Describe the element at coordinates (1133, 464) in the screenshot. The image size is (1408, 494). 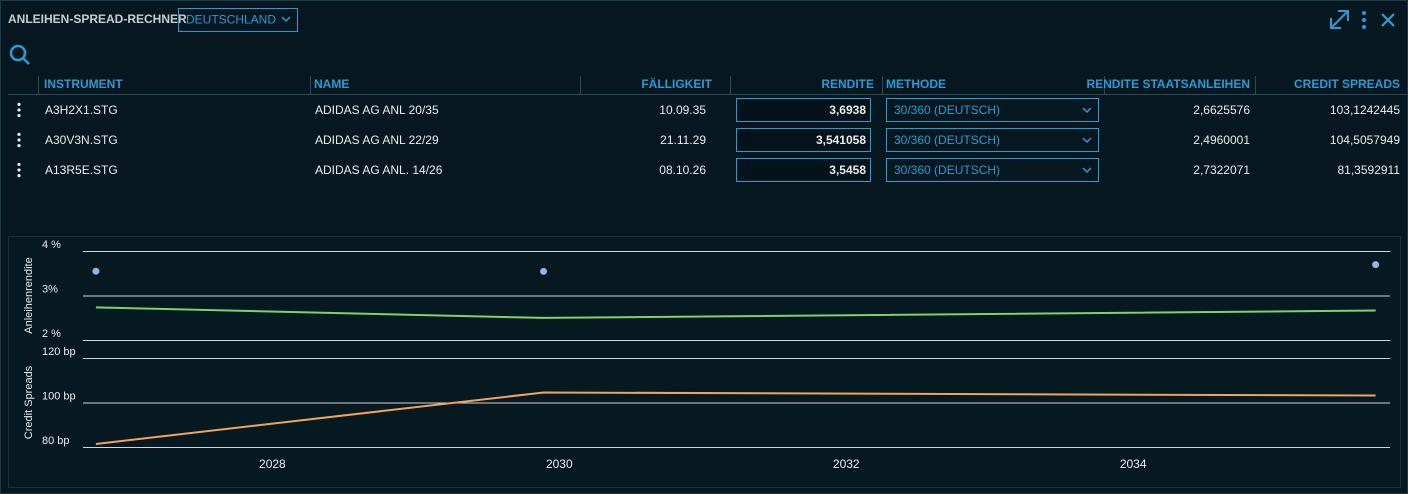
I see `x-tick-label: 2034` at that location.